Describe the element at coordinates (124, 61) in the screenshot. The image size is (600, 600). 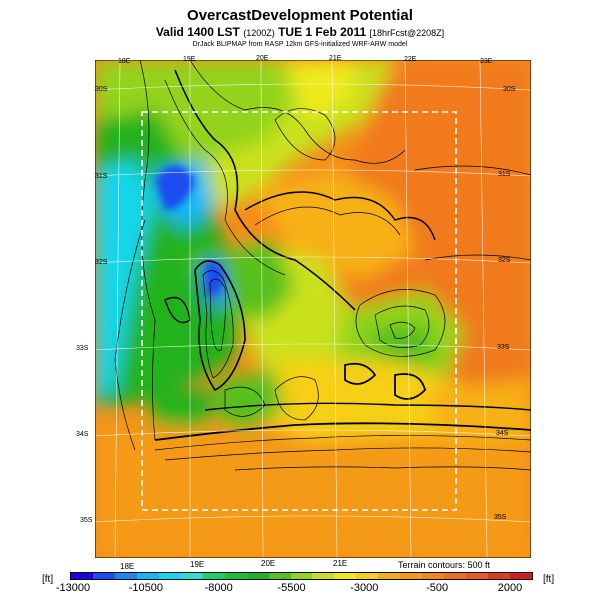
I see `lon-label-top: 18E` at that location.